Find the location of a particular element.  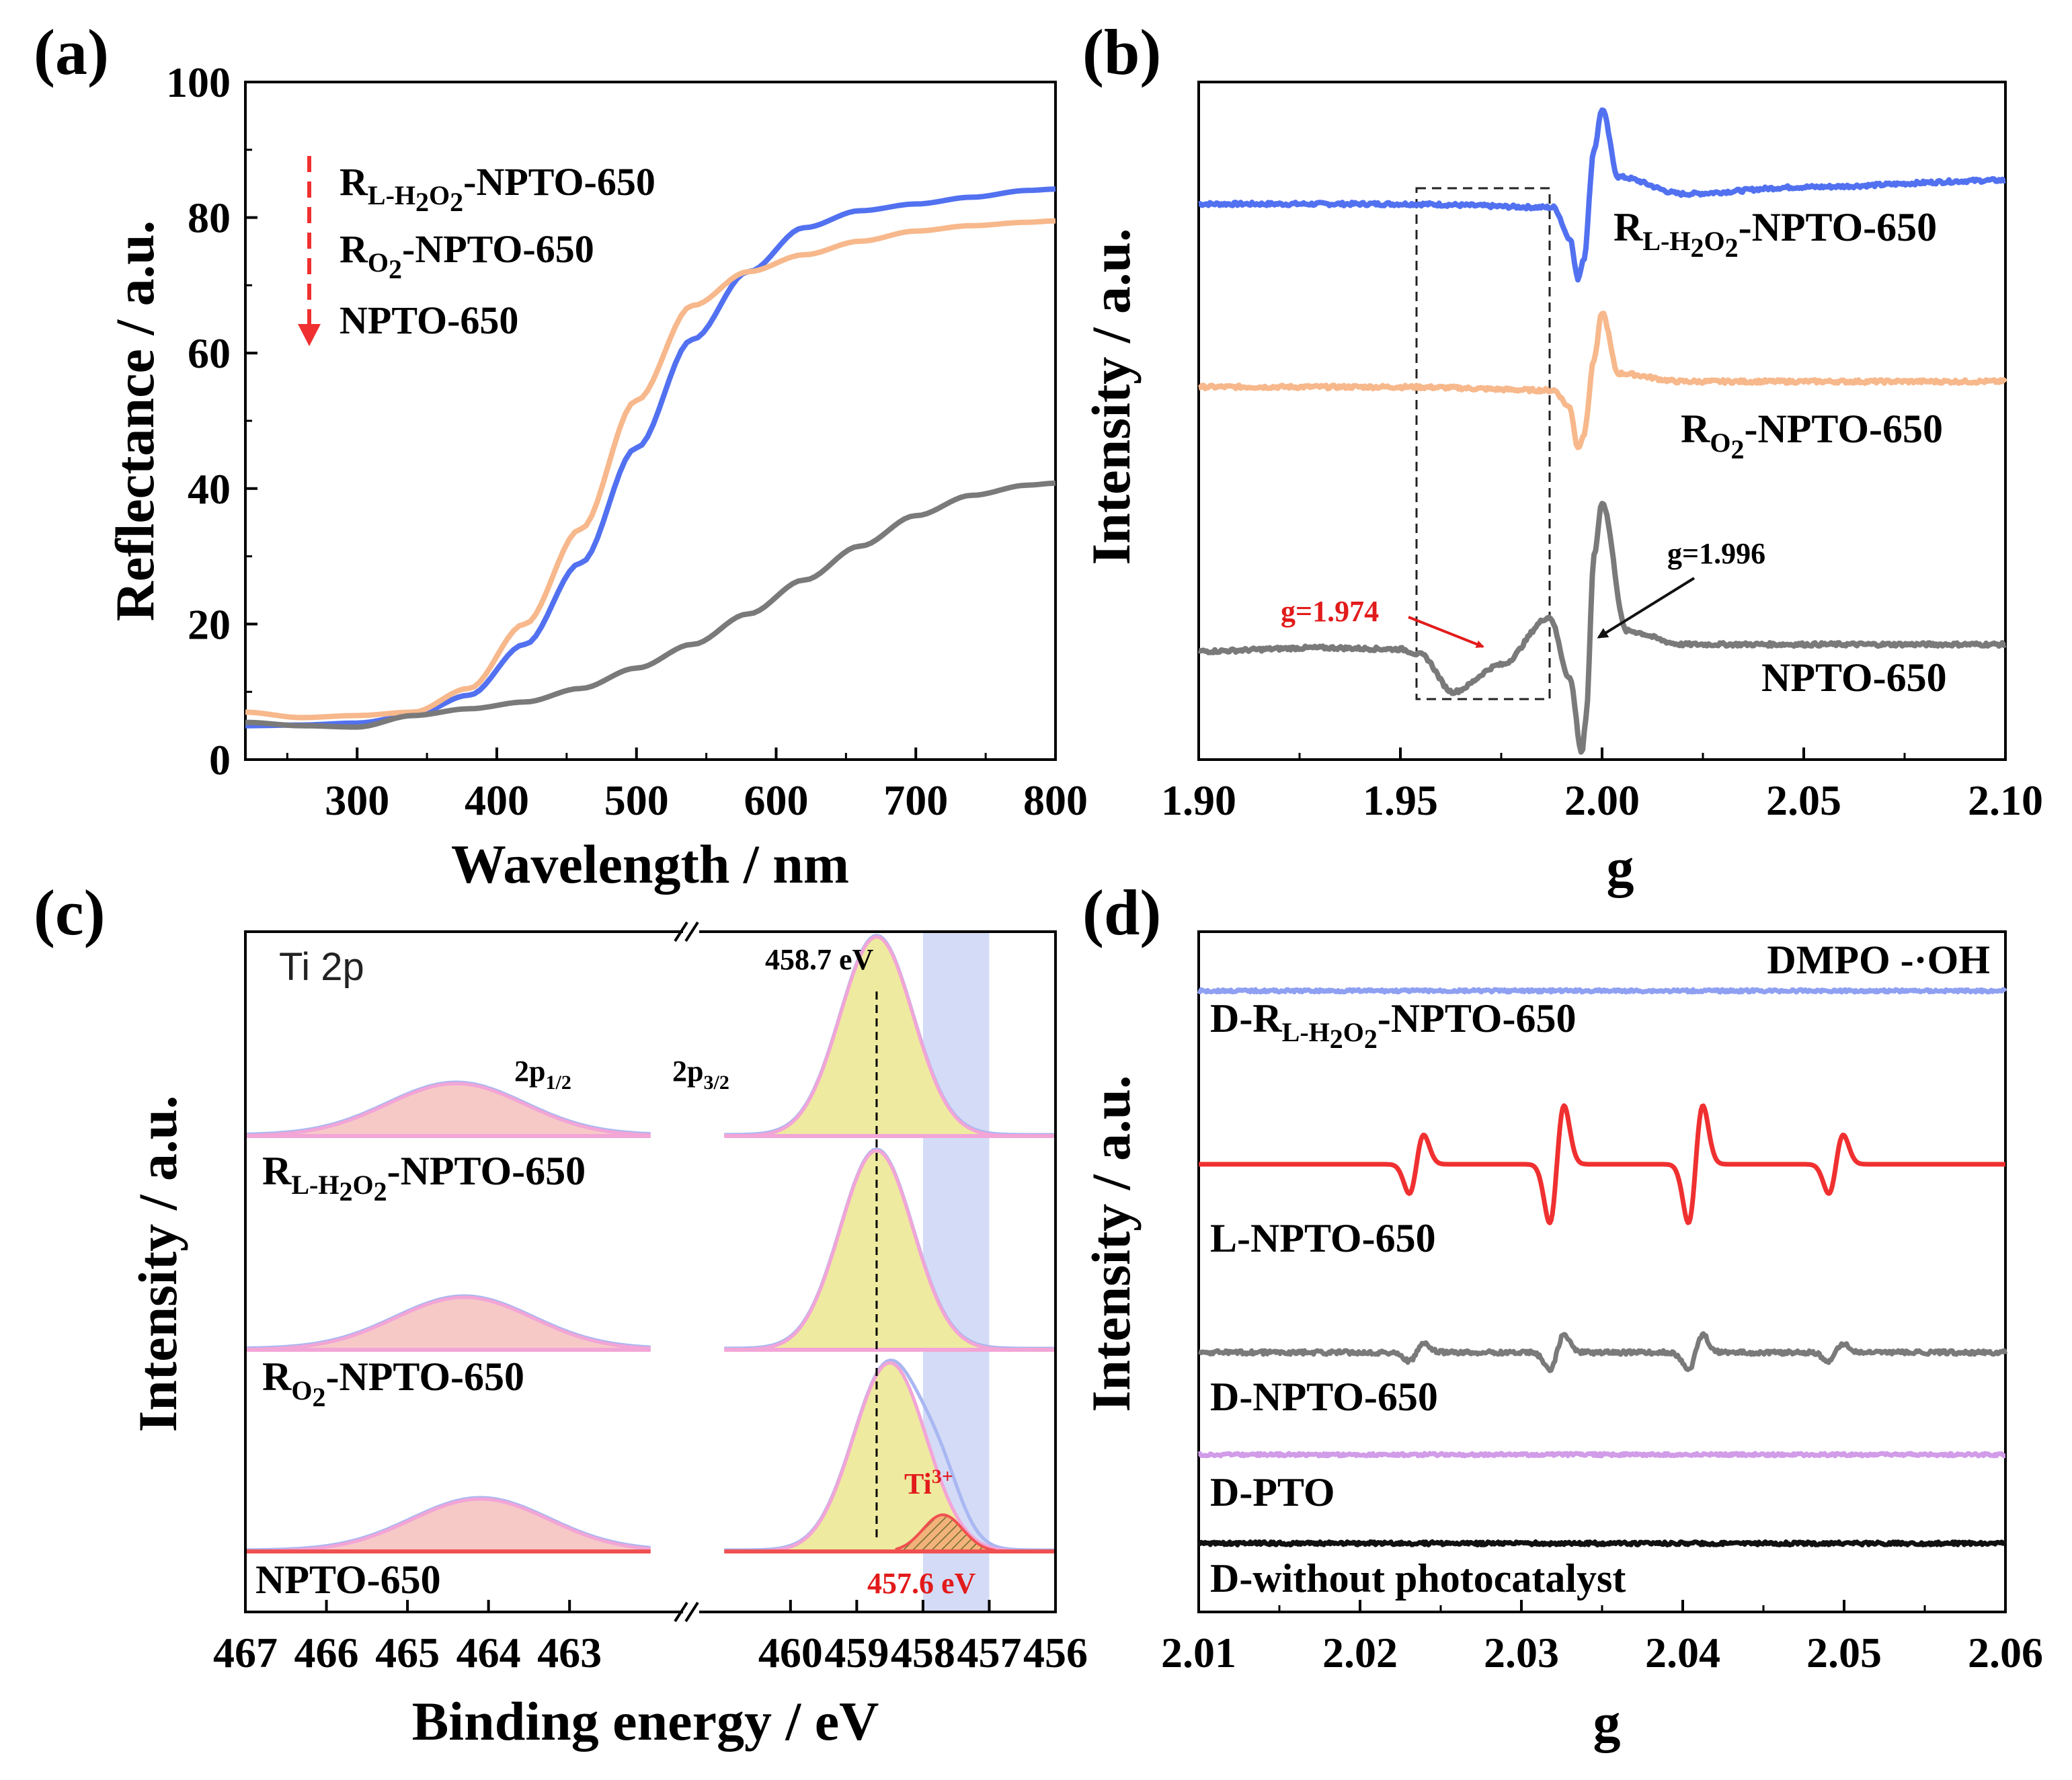

legend-entry-3: NPTO-650 is located at coordinates (429, 320).